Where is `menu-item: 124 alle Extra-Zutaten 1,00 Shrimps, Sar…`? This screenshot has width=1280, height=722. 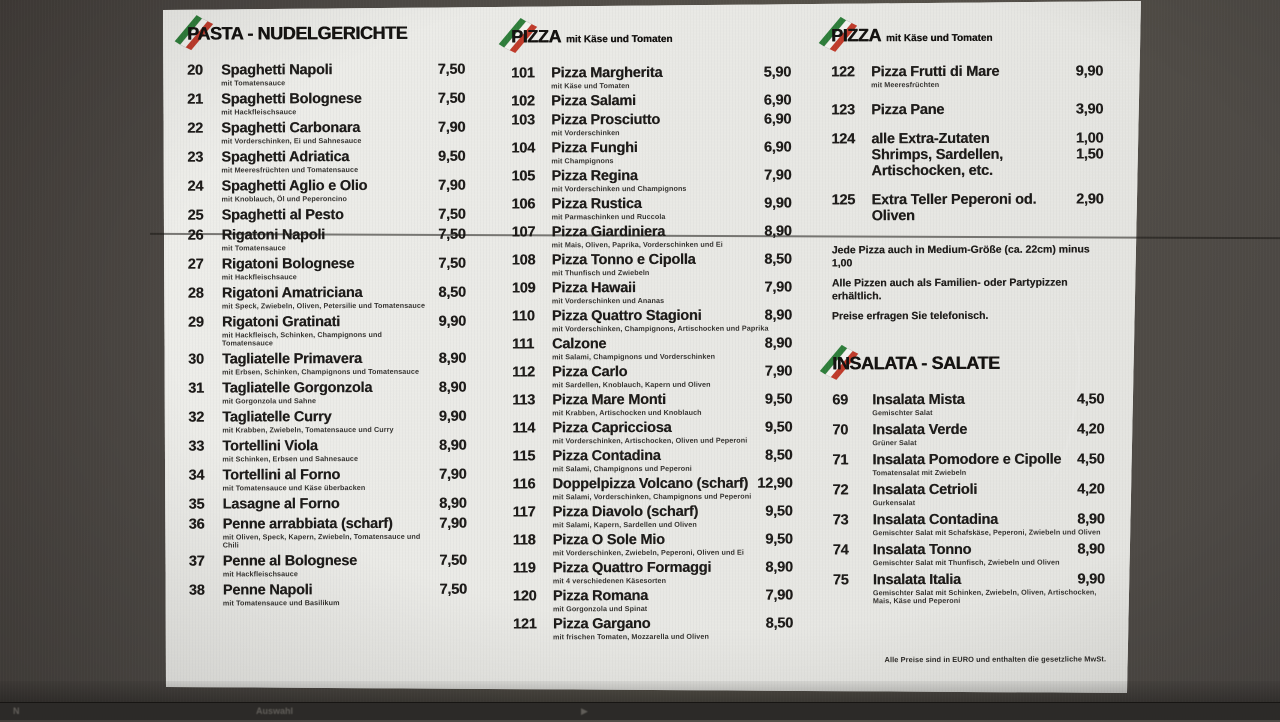 menu-item: 124 alle Extra-Zutaten 1,00 Shrimps, Sar… is located at coordinates (967, 154).